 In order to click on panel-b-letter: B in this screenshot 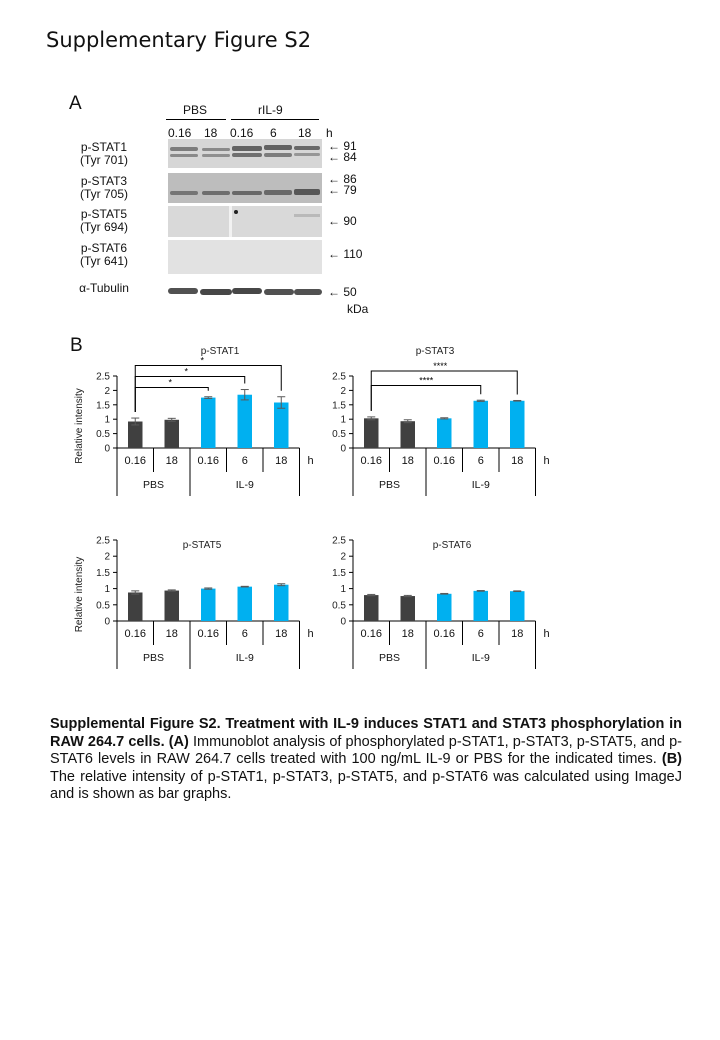, I will do `click(76, 345)`.